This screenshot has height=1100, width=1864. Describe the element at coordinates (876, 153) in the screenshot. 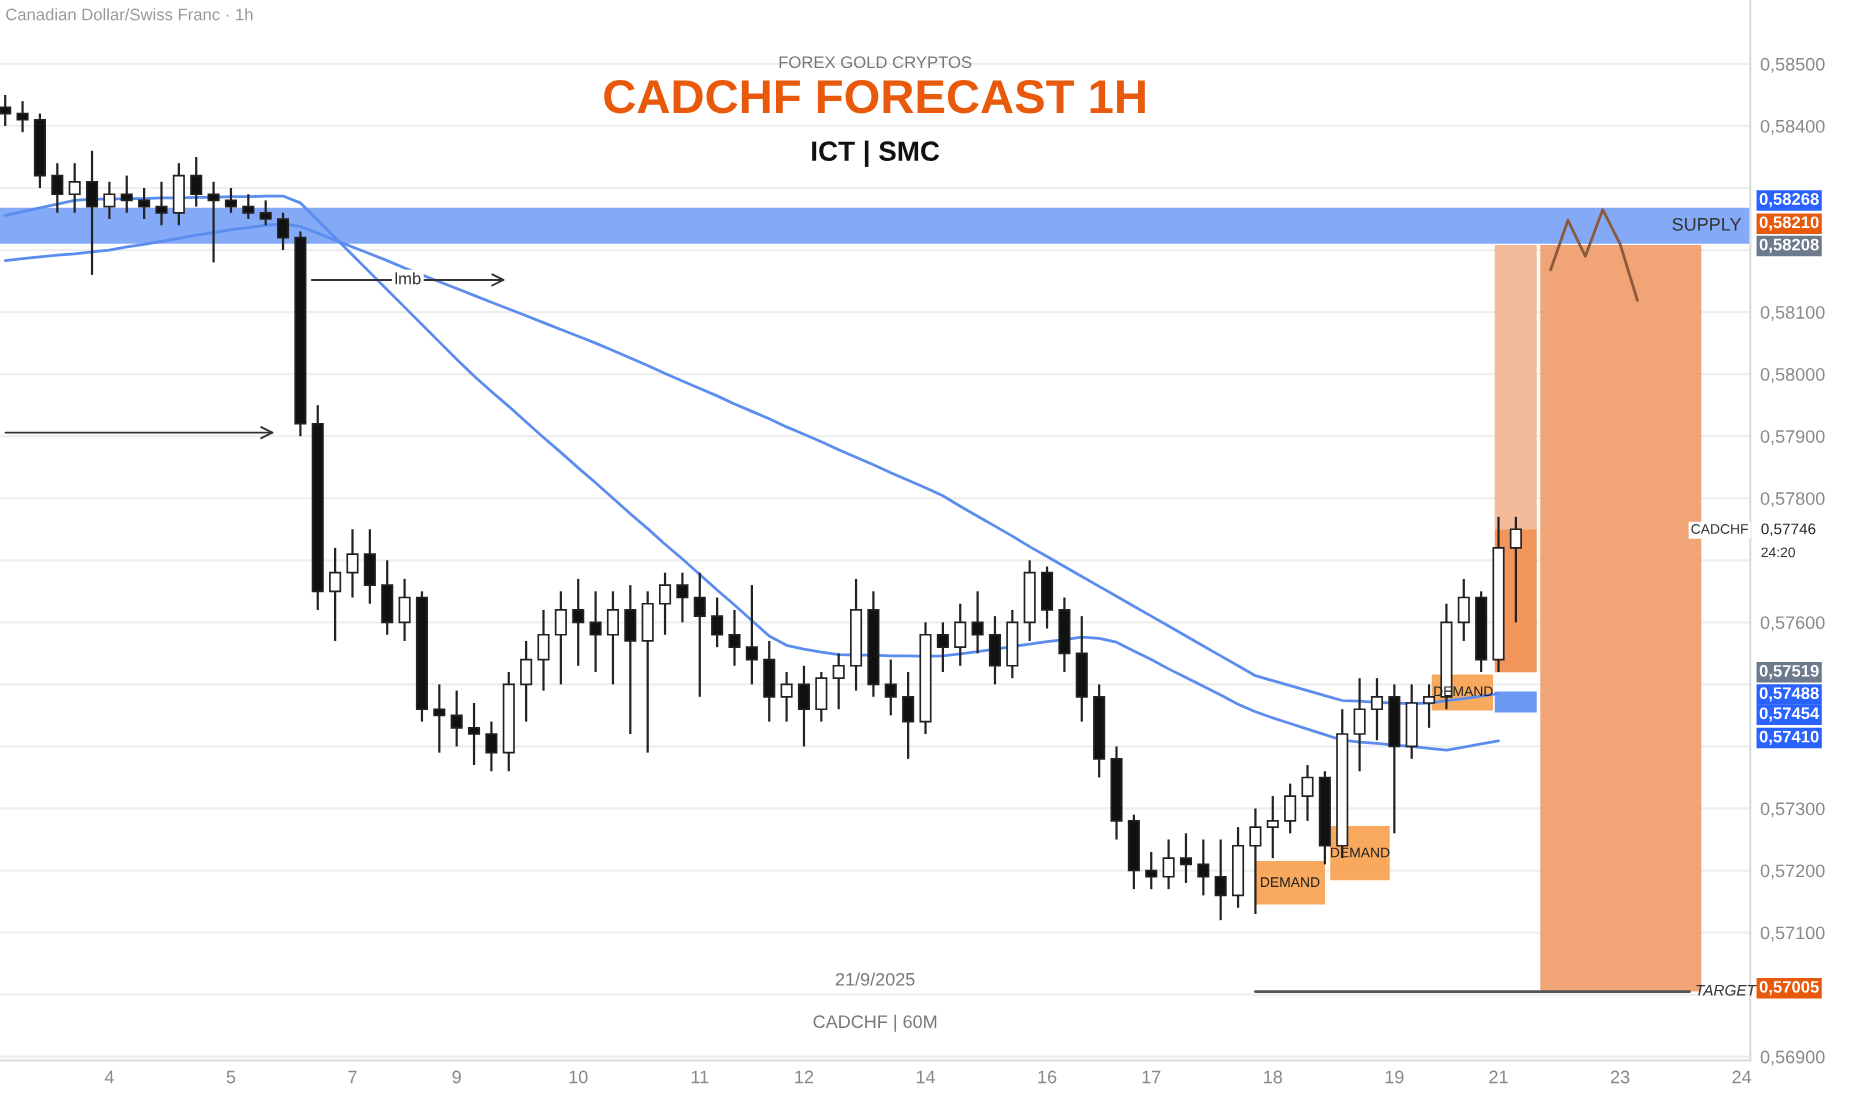

I see `text: ICT | SMC` at that location.